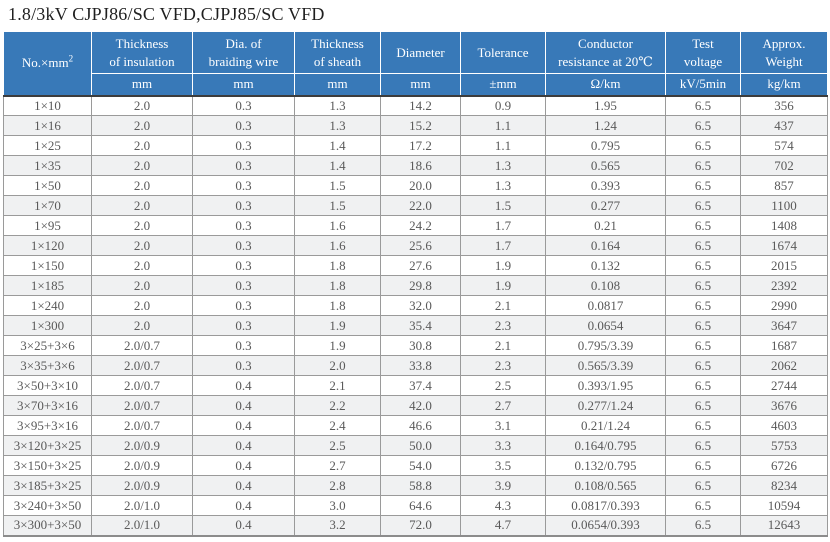  I want to click on table-cell: 0.164, so click(605, 245).